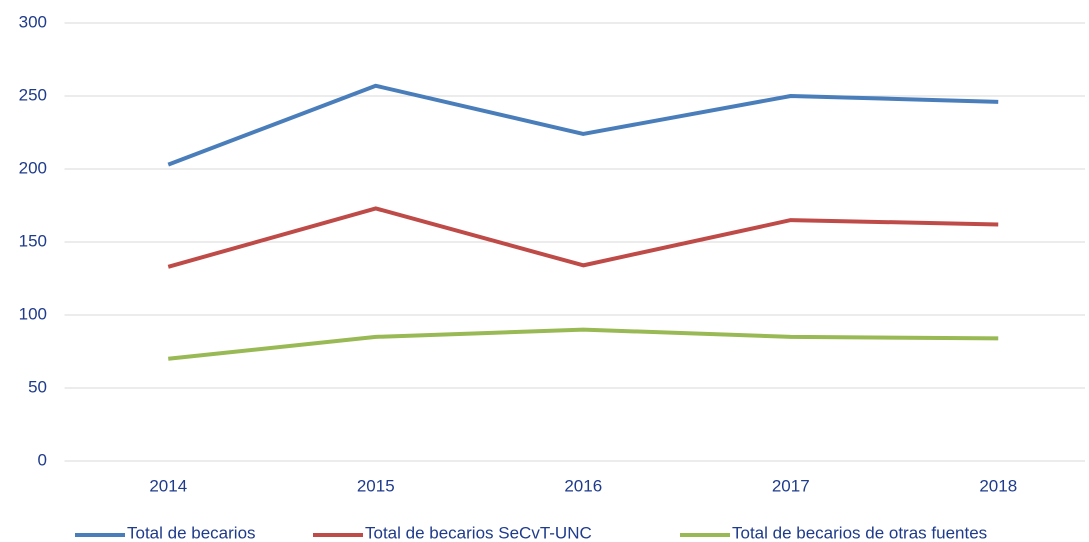  Describe the element at coordinates (33, 240) in the screenshot. I see `y-tick-label: 150` at that location.